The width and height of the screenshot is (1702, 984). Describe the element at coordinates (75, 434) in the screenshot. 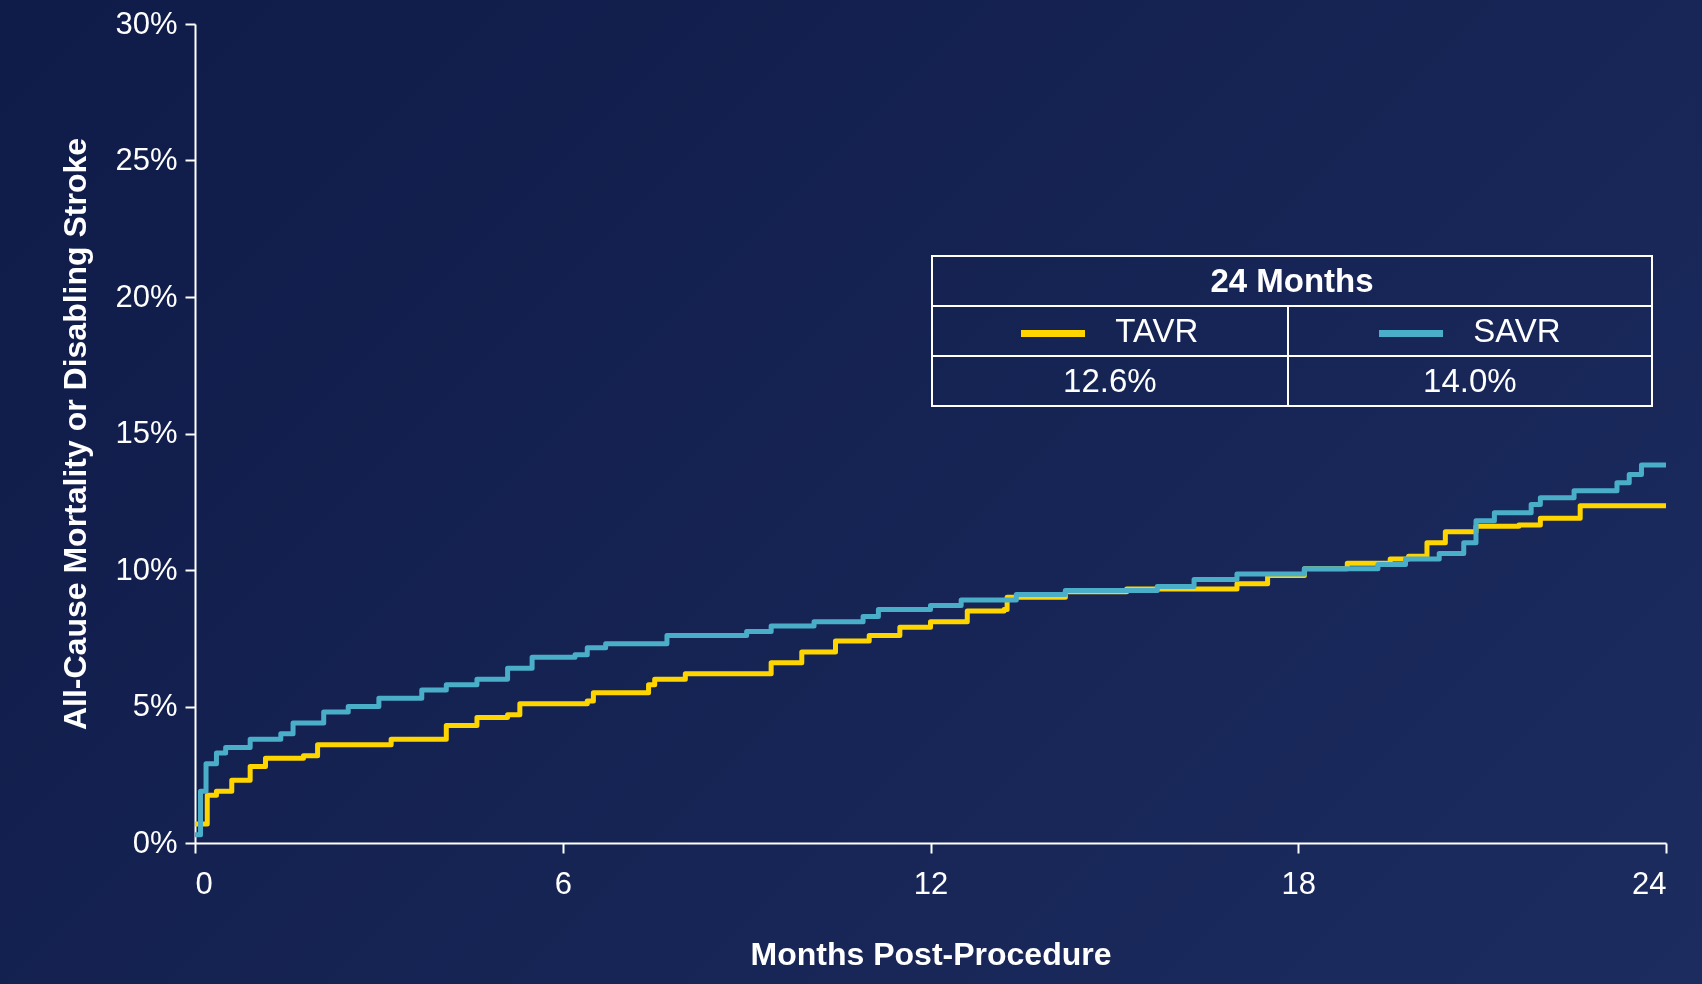

I see `y-axis-title: All-Cause Mortality or Disabling Stroke` at that location.